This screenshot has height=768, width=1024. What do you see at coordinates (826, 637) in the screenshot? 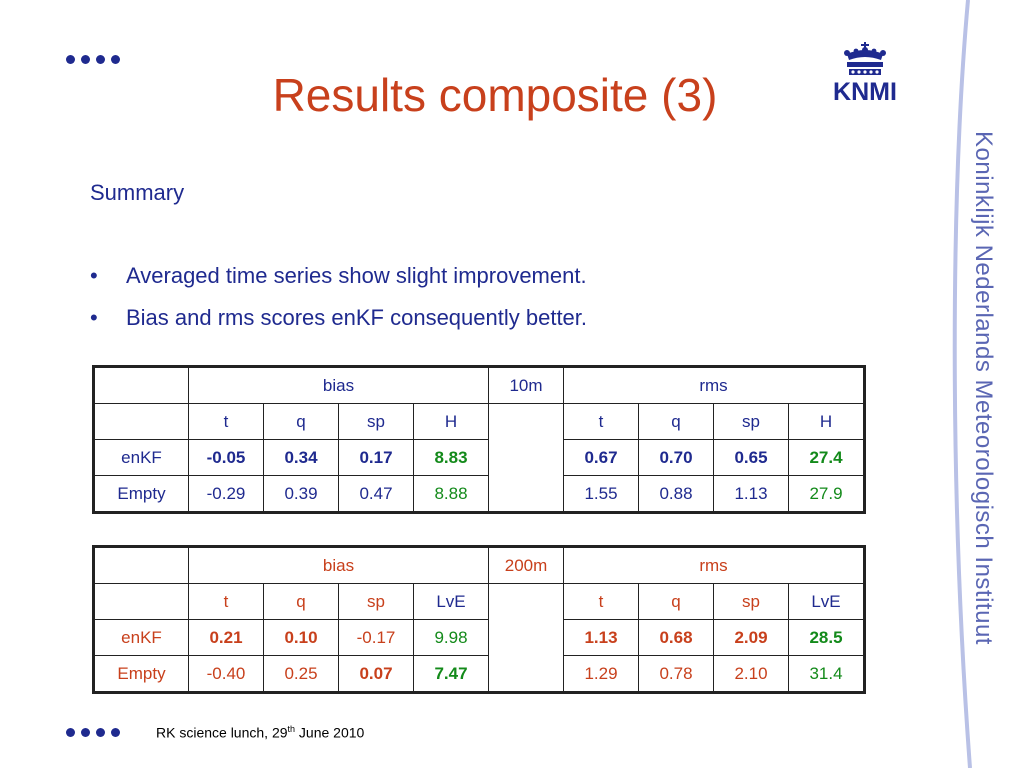
I see `table-cell: 28.5` at bounding box center [826, 637].